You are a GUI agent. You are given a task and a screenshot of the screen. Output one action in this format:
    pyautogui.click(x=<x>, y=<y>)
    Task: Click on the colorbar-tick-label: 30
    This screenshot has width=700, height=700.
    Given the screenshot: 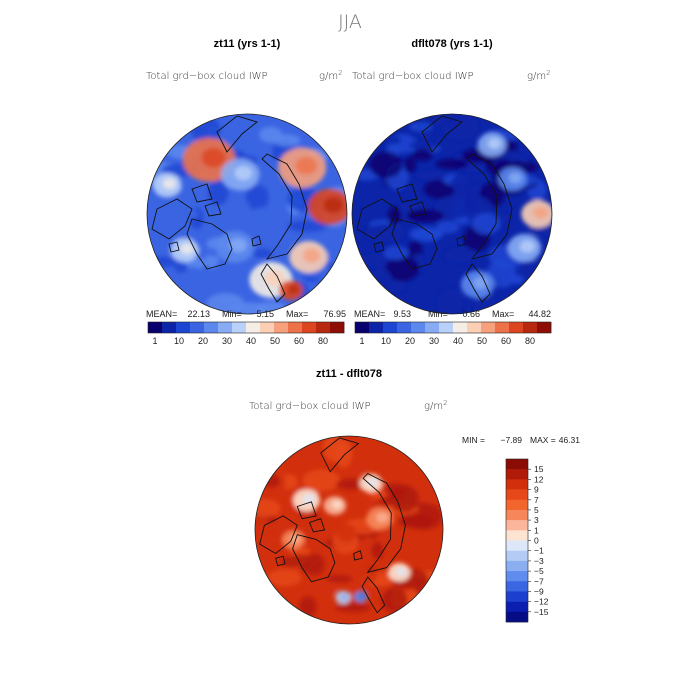 What is the action you would take?
    pyautogui.click(x=434, y=341)
    